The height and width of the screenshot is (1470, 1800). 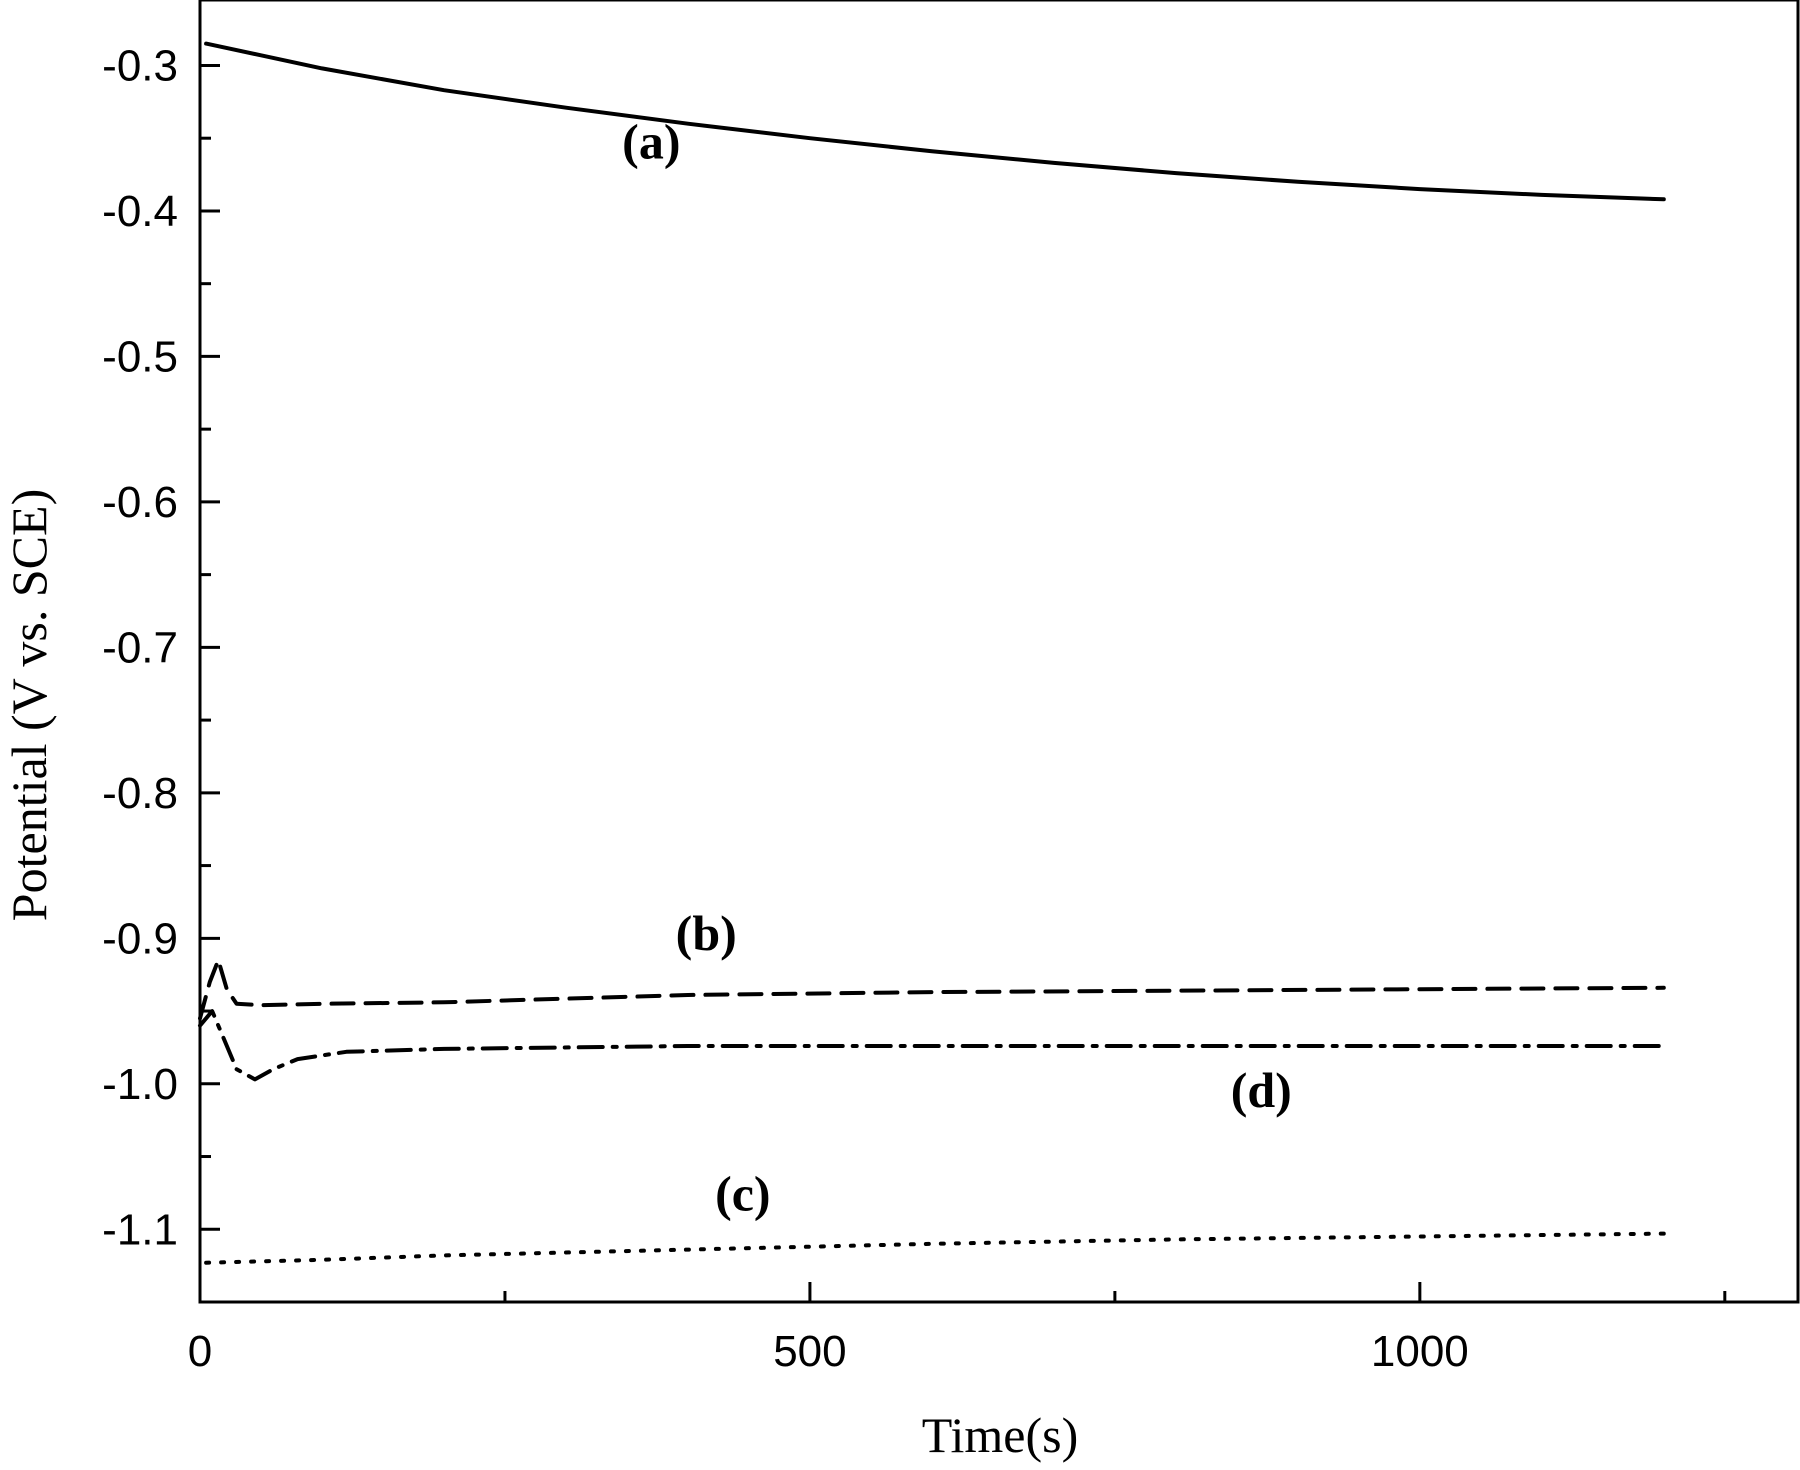 What do you see at coordinates (1261, 1090) in the screenshot?
I see `curve-label: (d)` at bounding box center [1261, 1090].